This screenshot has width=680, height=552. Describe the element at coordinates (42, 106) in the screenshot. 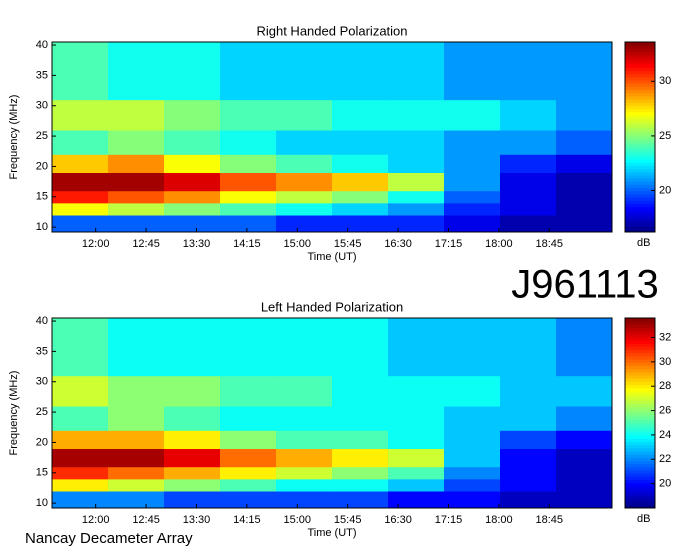

I see `y-tick-label: 30` at that location.